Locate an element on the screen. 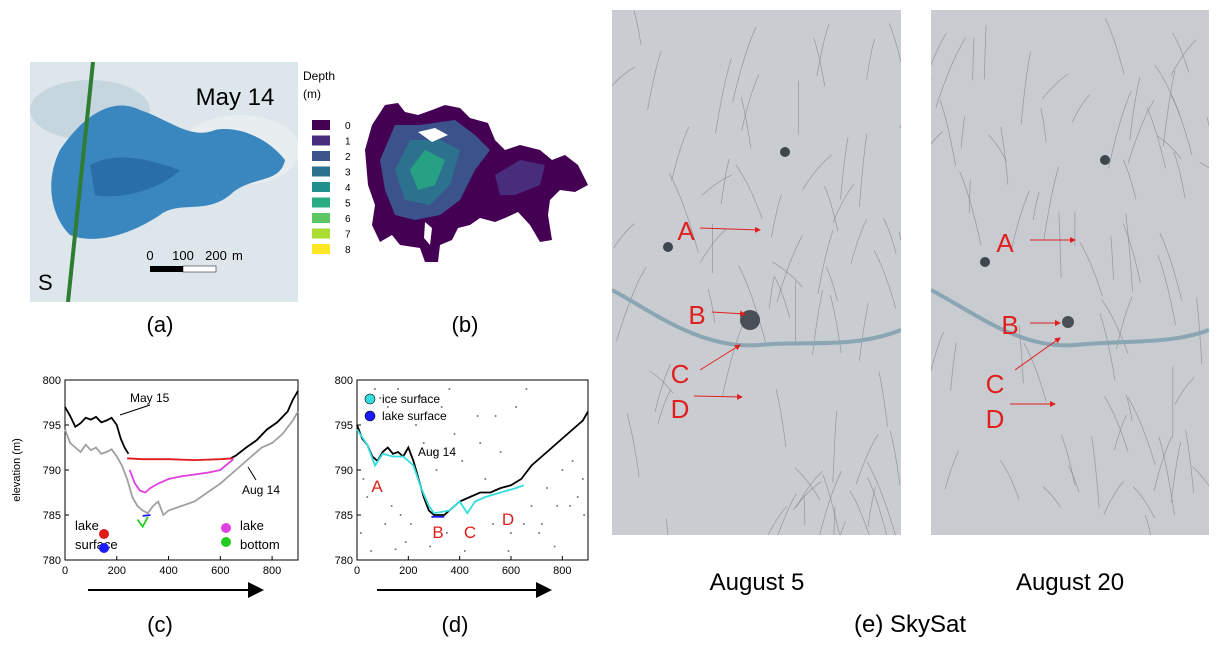 The width and height of the screenshot is (1217, 646). feature-marker: D is located at coordinates (680, 409).